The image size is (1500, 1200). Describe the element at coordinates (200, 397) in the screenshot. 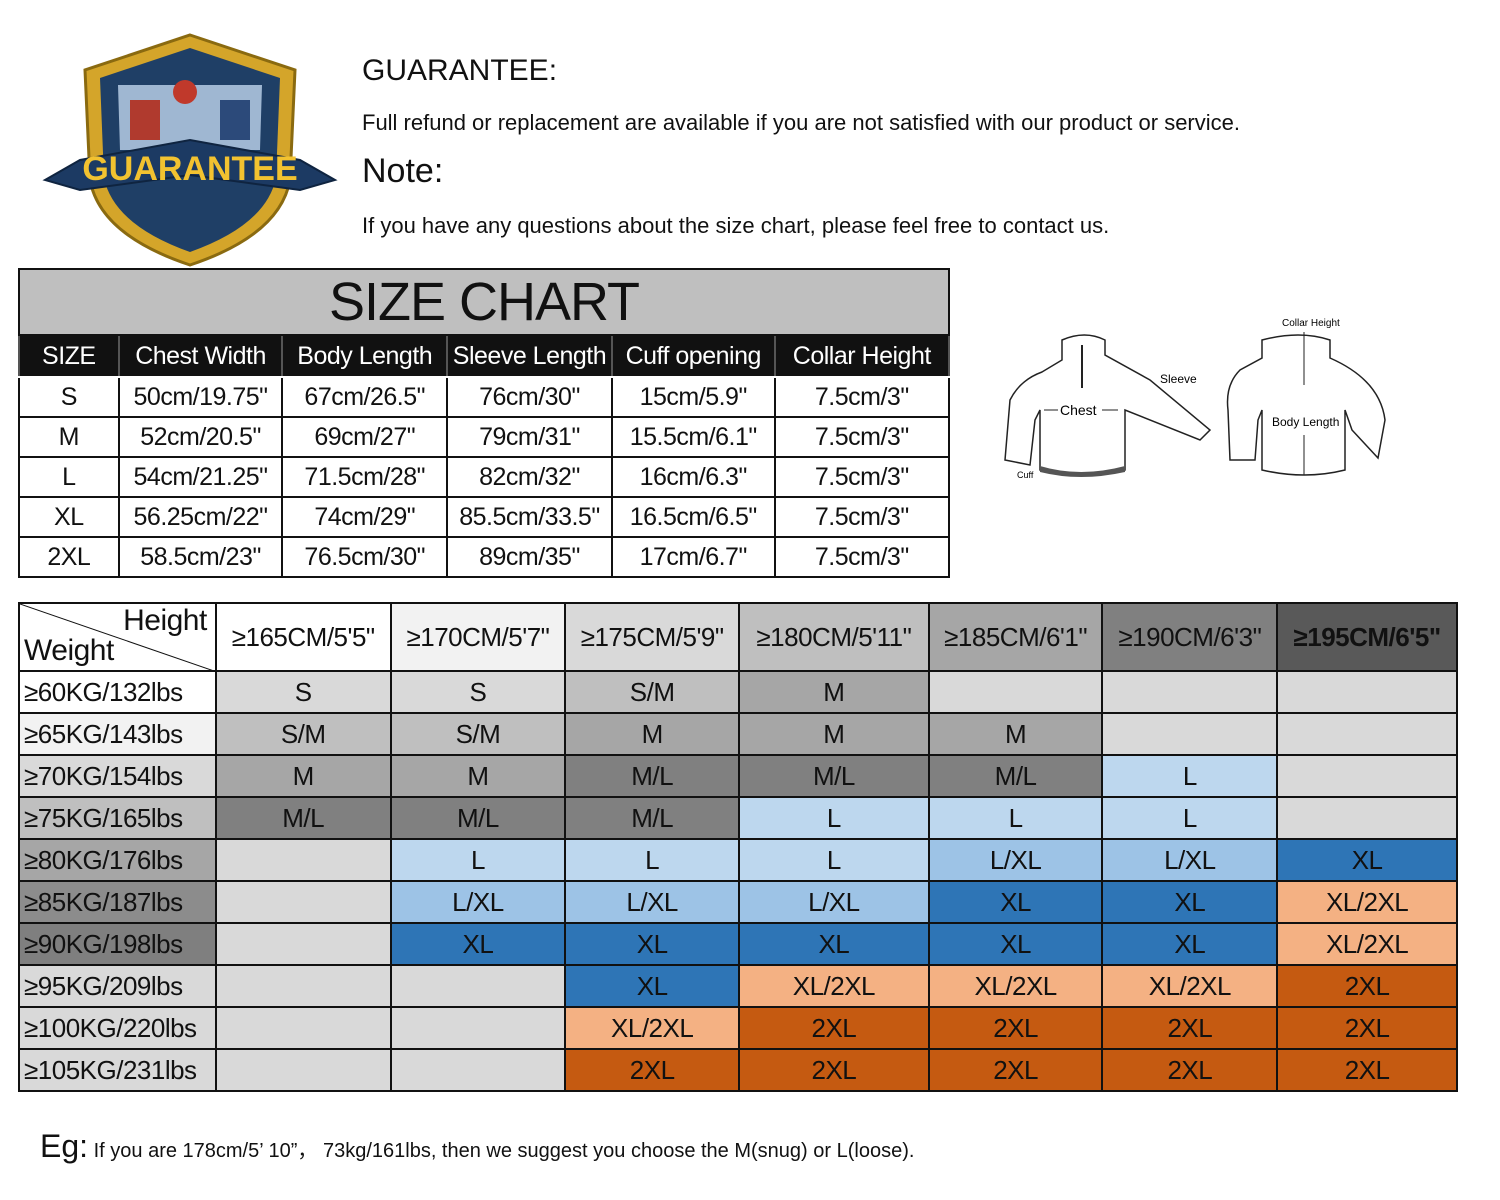

I see `size-chart-cell: 50cm/19.75"` at that location.